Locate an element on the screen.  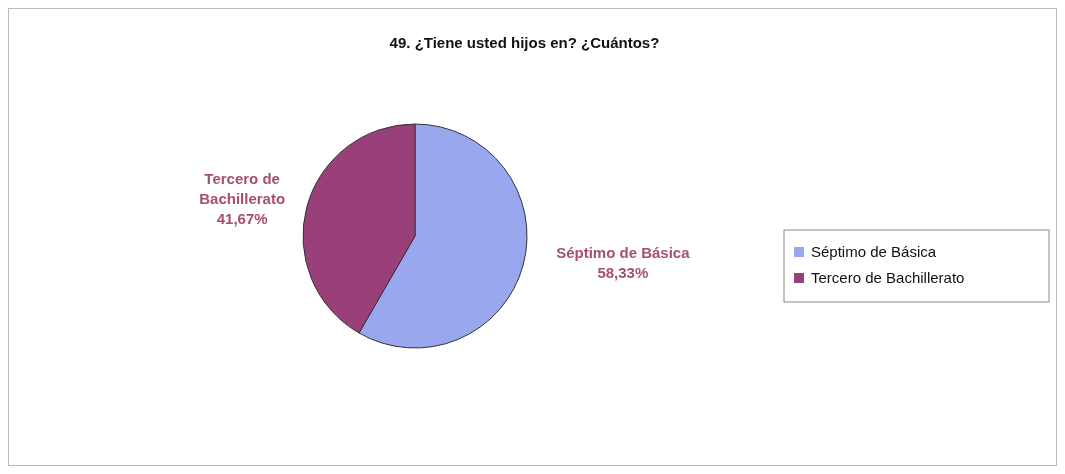
legend-label: Tercero de Bachillerato is located at coordinates (888, 277).